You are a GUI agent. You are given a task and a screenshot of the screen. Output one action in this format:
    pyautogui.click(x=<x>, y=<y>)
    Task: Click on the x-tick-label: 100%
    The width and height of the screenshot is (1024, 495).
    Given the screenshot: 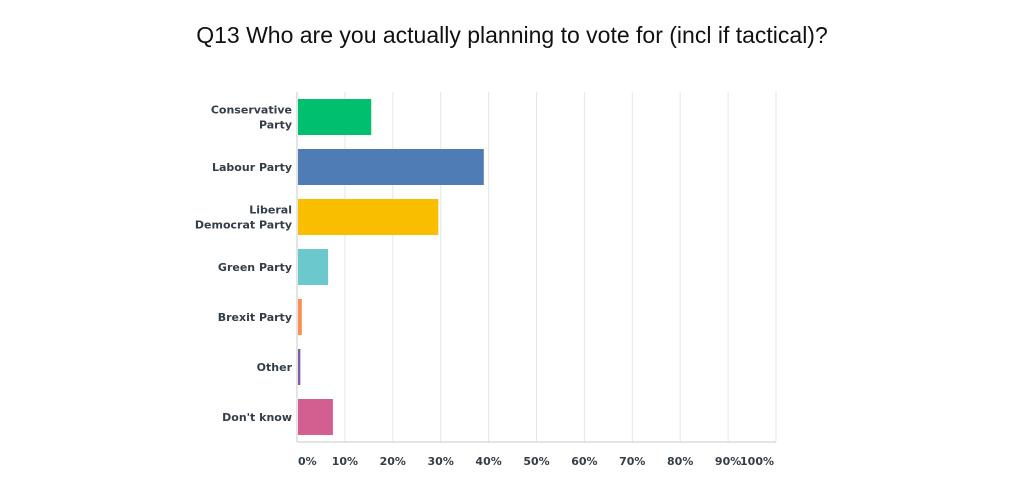 What is the action you would take?
    pyautogui.click(x=757, y=461)
    